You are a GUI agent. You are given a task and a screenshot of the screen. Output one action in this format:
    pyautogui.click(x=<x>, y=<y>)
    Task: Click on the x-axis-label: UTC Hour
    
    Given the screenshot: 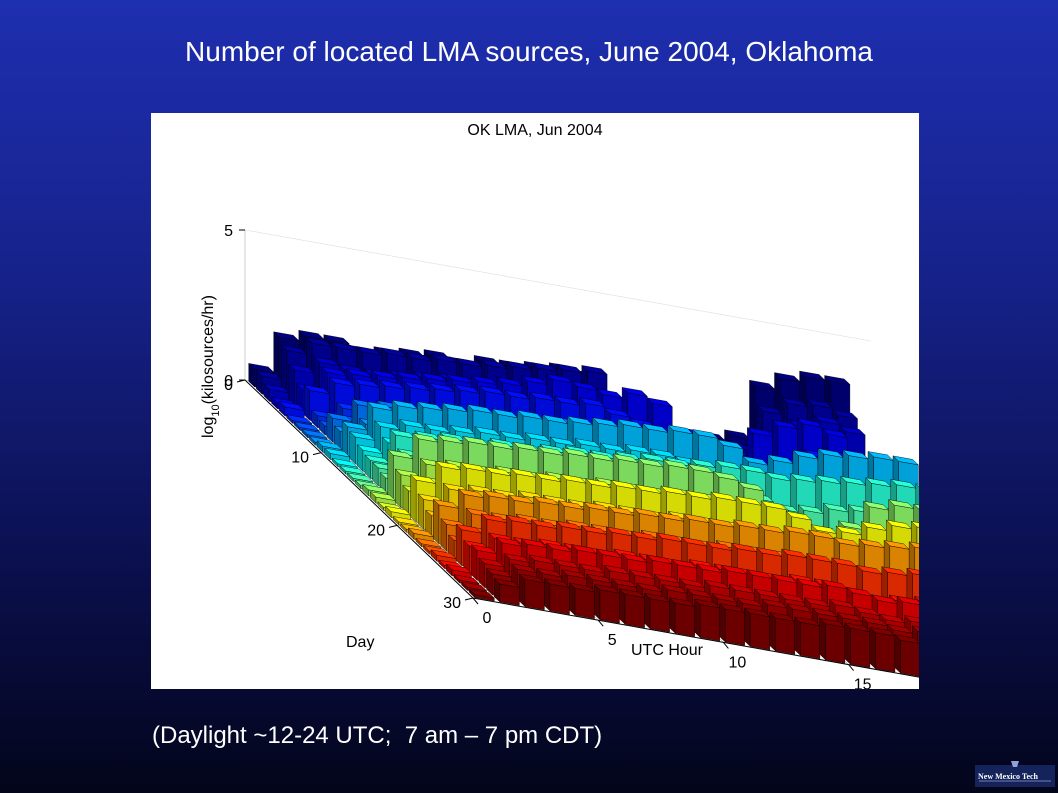 What is the action you would take?
    pyautogui.click(x=667, y=650)
    